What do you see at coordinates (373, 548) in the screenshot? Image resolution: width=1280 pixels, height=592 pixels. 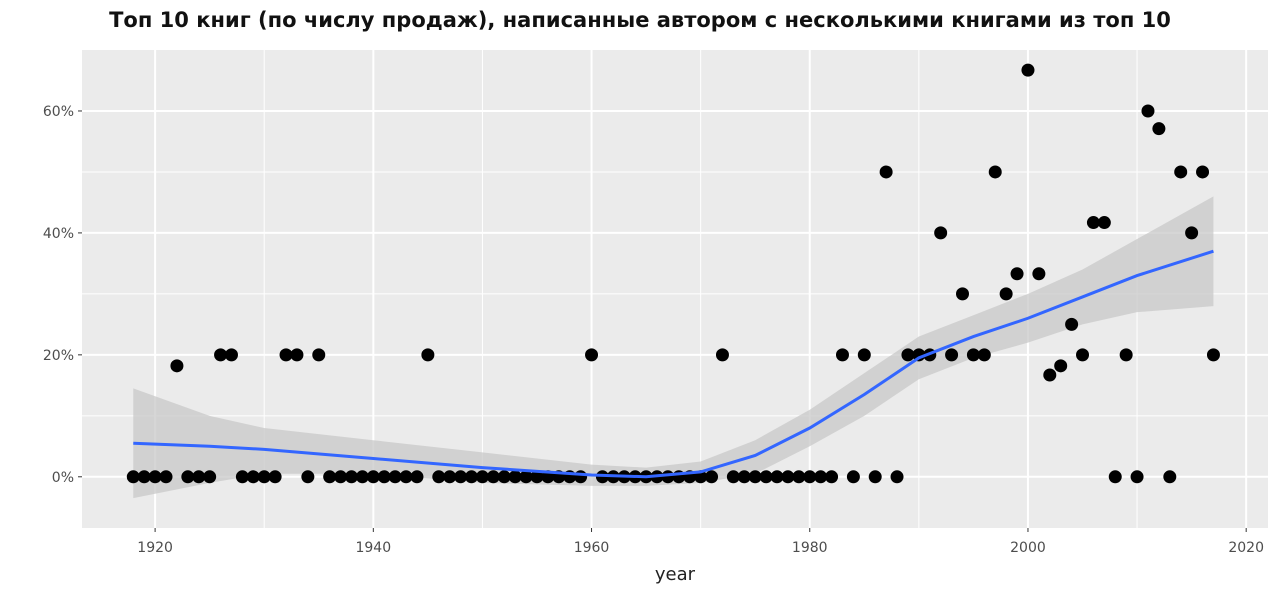 I see `x-tick-label: 1940` at bounding box center [373, 548].